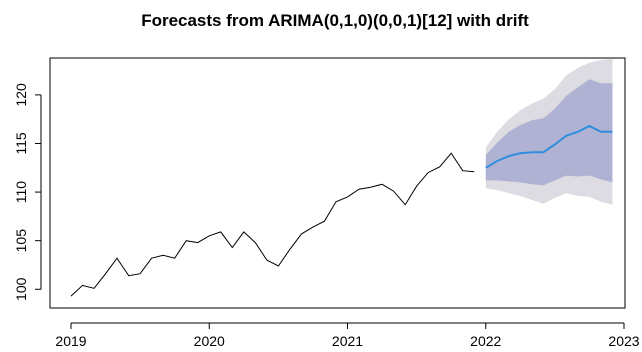 The width and height of the screenshot is (642, 352). I want to click on x-tick-label: 2019, so click(70, 341).